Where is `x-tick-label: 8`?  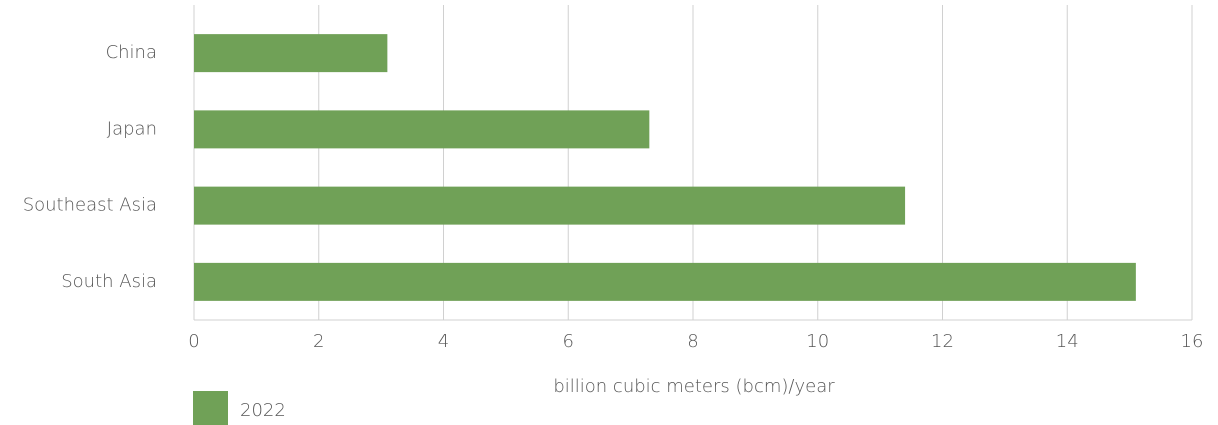
x-tick-label: 8 is located at coordinates (692, 341).